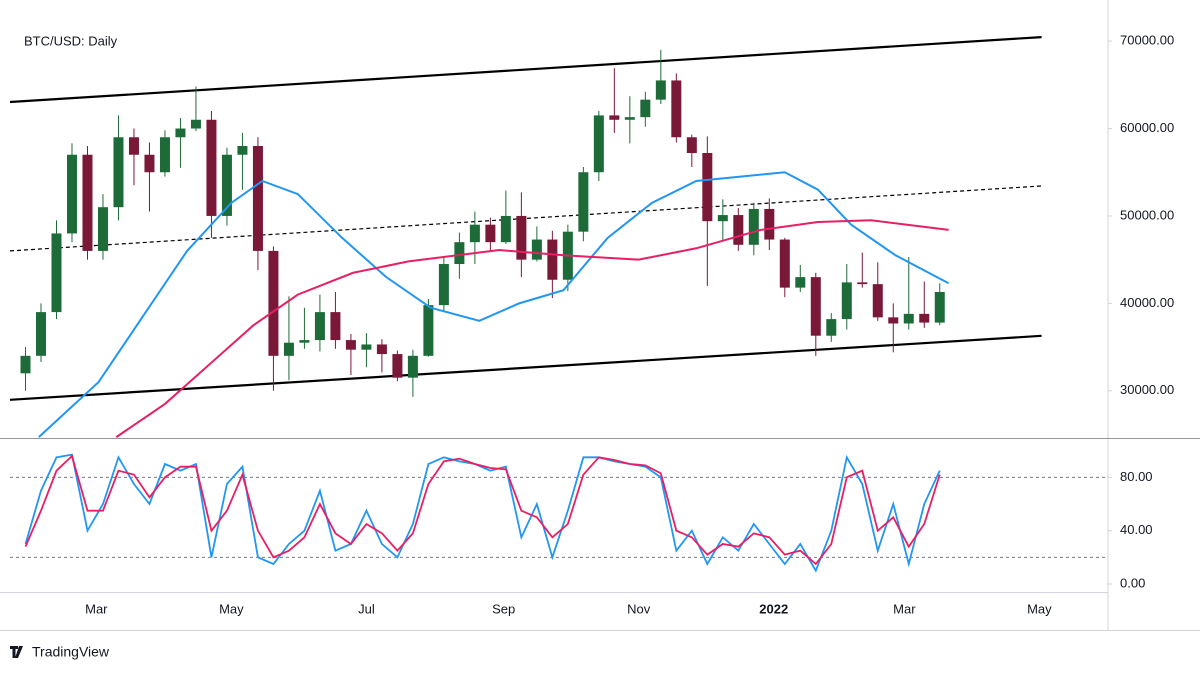 The image size is (1200, 675). Describe the element at coordinates (1147, 302) in the screenshot. I see `y-tick-label: 40000.00` at that location.